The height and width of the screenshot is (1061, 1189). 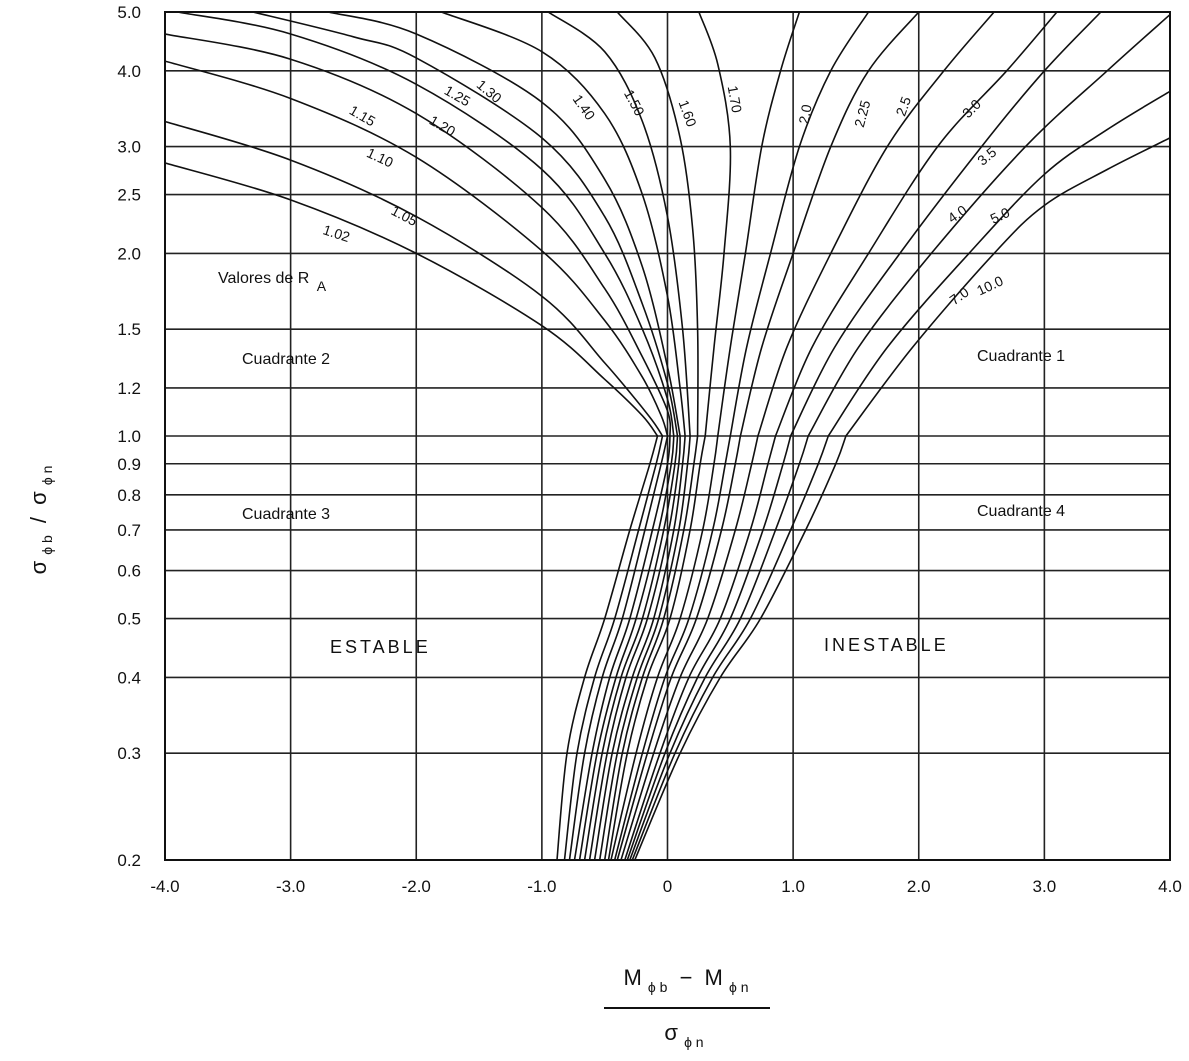 What do you see at coordinates (739, 987) in the screenshot?
I see `x-axis-num-sub2: ϕ n` at bounding box center [739, 987].